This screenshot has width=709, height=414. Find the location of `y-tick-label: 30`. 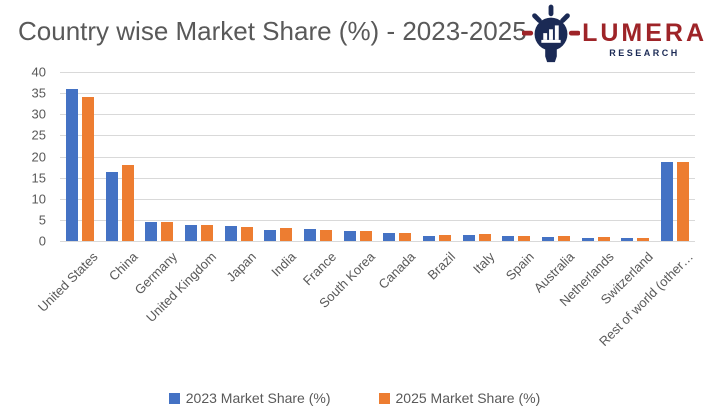

y-tick-label: 30 is located at coordinates (38, 114).